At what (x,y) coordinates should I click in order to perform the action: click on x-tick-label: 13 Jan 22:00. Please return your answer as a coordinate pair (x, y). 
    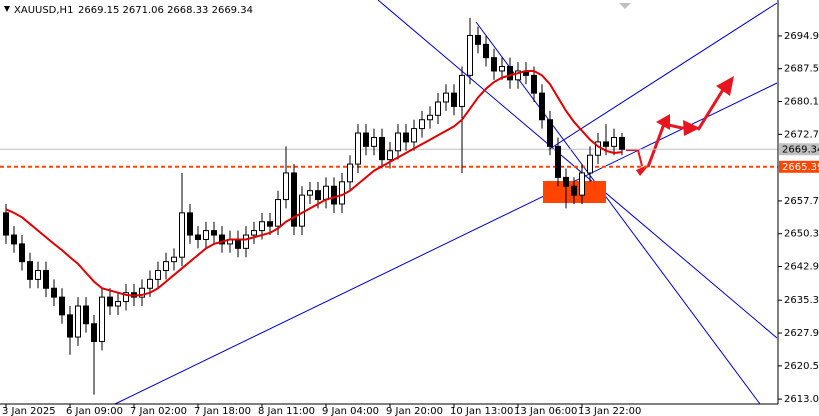
    Looking at the image, I should click on (609, 411).